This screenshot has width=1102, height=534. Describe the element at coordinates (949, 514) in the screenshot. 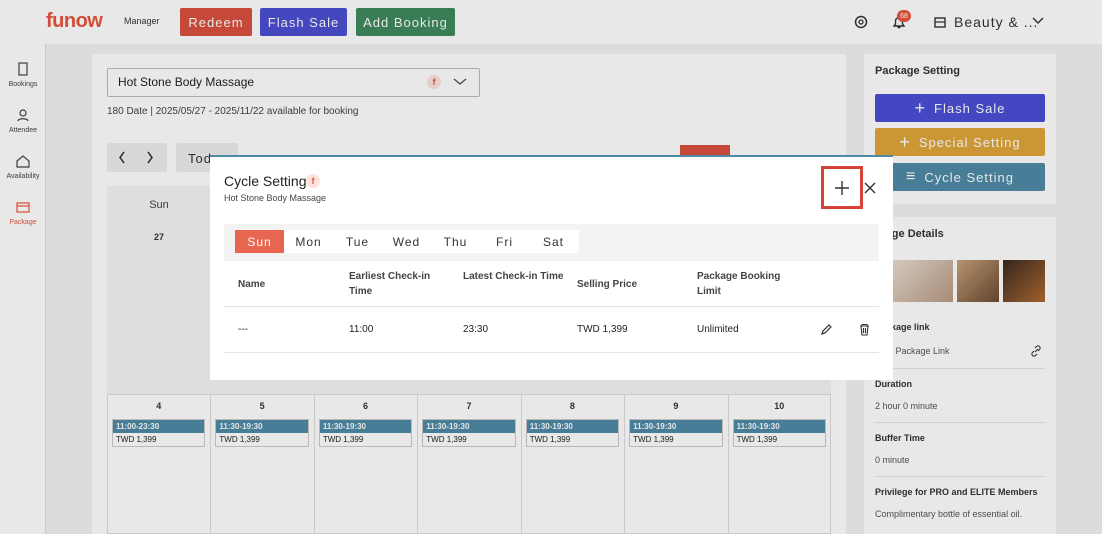

I see `privilege: Complimentary bottle of essential oil.` at that location.